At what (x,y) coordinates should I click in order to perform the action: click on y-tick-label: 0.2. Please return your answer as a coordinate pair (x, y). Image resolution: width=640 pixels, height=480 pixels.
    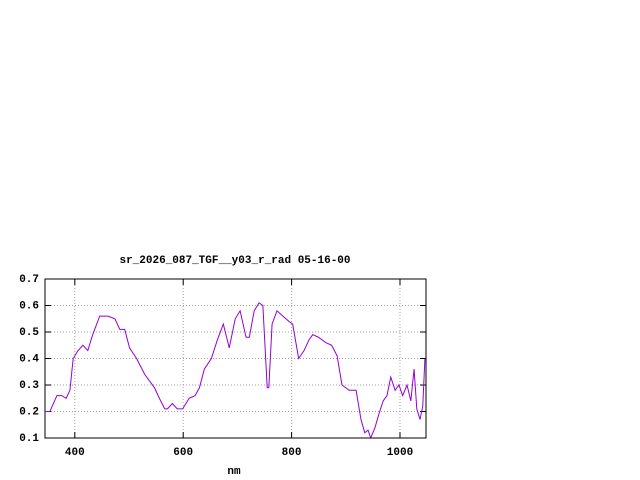
    Looking at the image, I should click on (29, 412).